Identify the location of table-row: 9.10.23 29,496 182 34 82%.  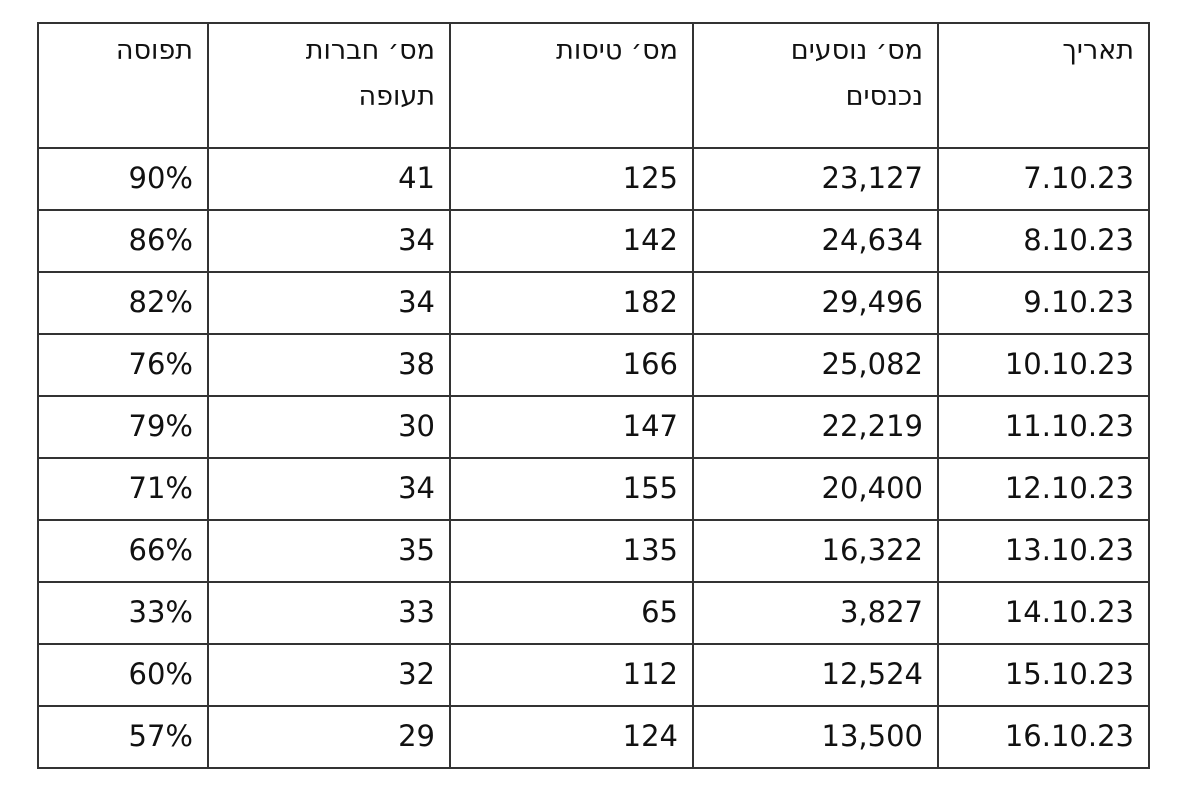
(593, 303).